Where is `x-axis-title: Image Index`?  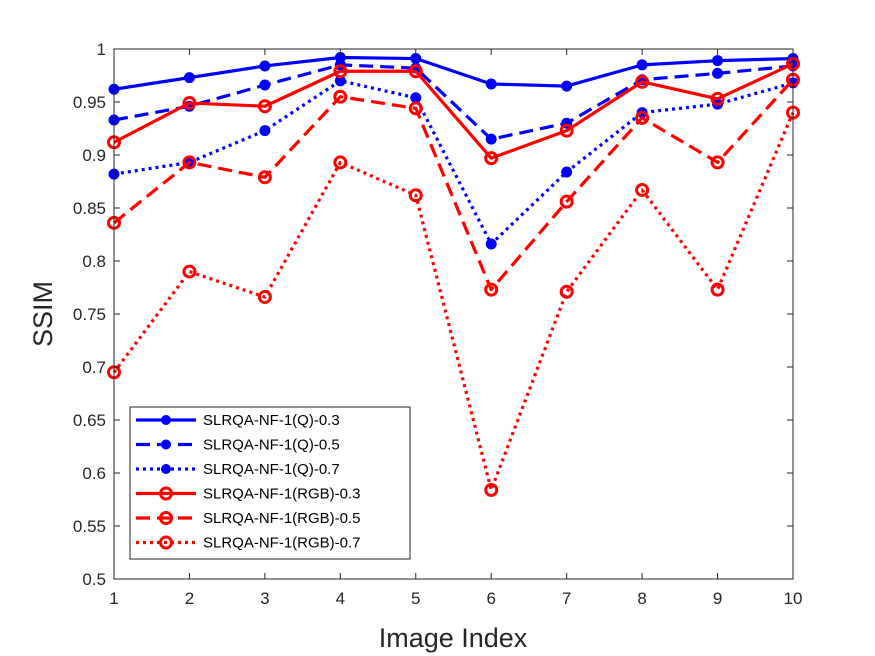
x-axis-title: Image Index is located at coordinates (453, 638).